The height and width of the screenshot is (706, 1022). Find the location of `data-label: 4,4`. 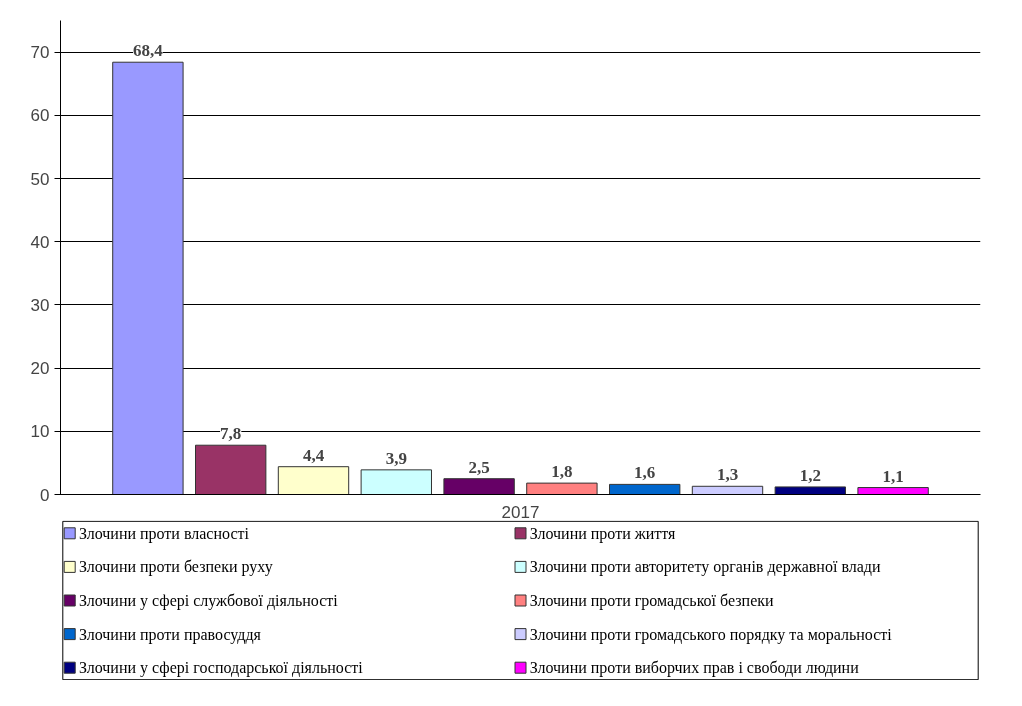

data-label: 4,4 is located at coordinates (313, 455).